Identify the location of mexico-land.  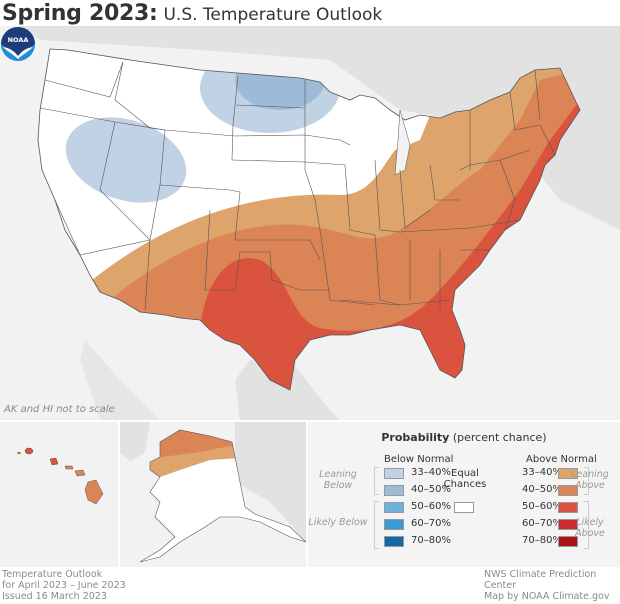
(287, 390).